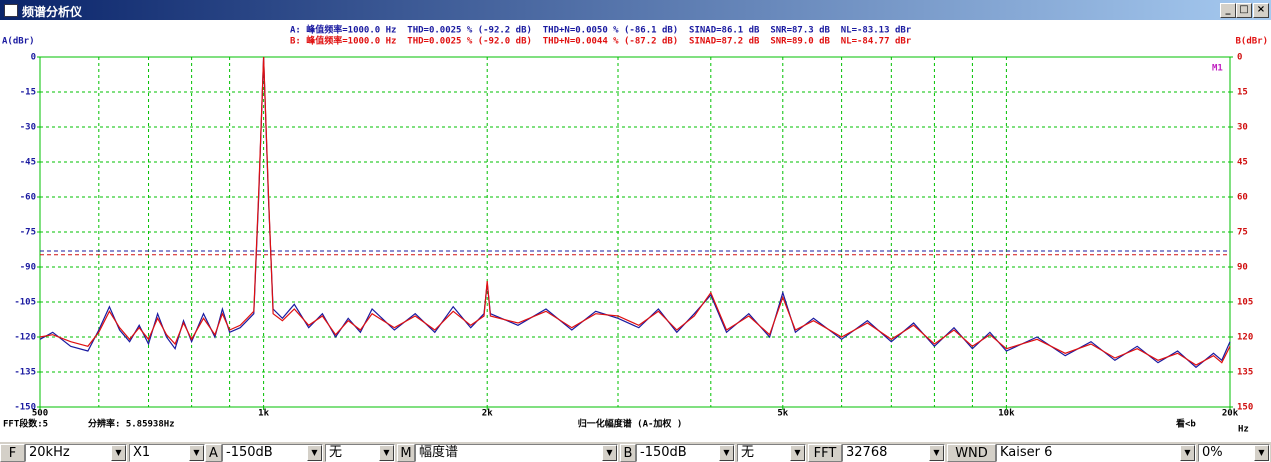 The width and height of the screenshot is (1271, 462). Describe the element at coordinates (1242, 163) in the screenshot. I see `y2-tick-label: 45` at that location.